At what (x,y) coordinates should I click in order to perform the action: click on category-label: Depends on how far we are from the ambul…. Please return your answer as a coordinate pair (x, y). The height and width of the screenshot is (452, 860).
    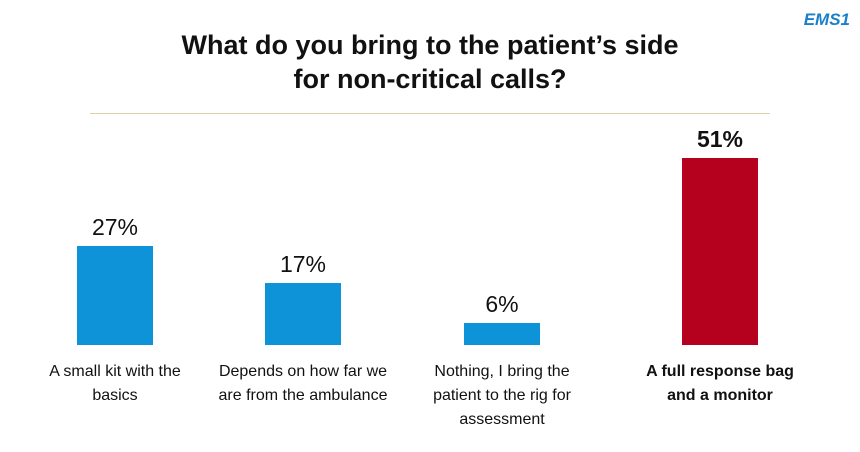
    Looking at the image, I should click on (303, 383).